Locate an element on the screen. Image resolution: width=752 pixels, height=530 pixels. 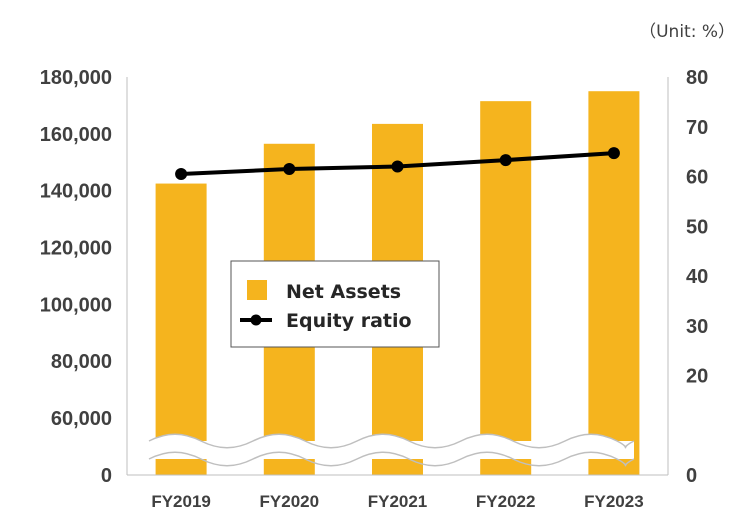
equity-ratio-point-fy2019 is located at coordinates (181, 174).